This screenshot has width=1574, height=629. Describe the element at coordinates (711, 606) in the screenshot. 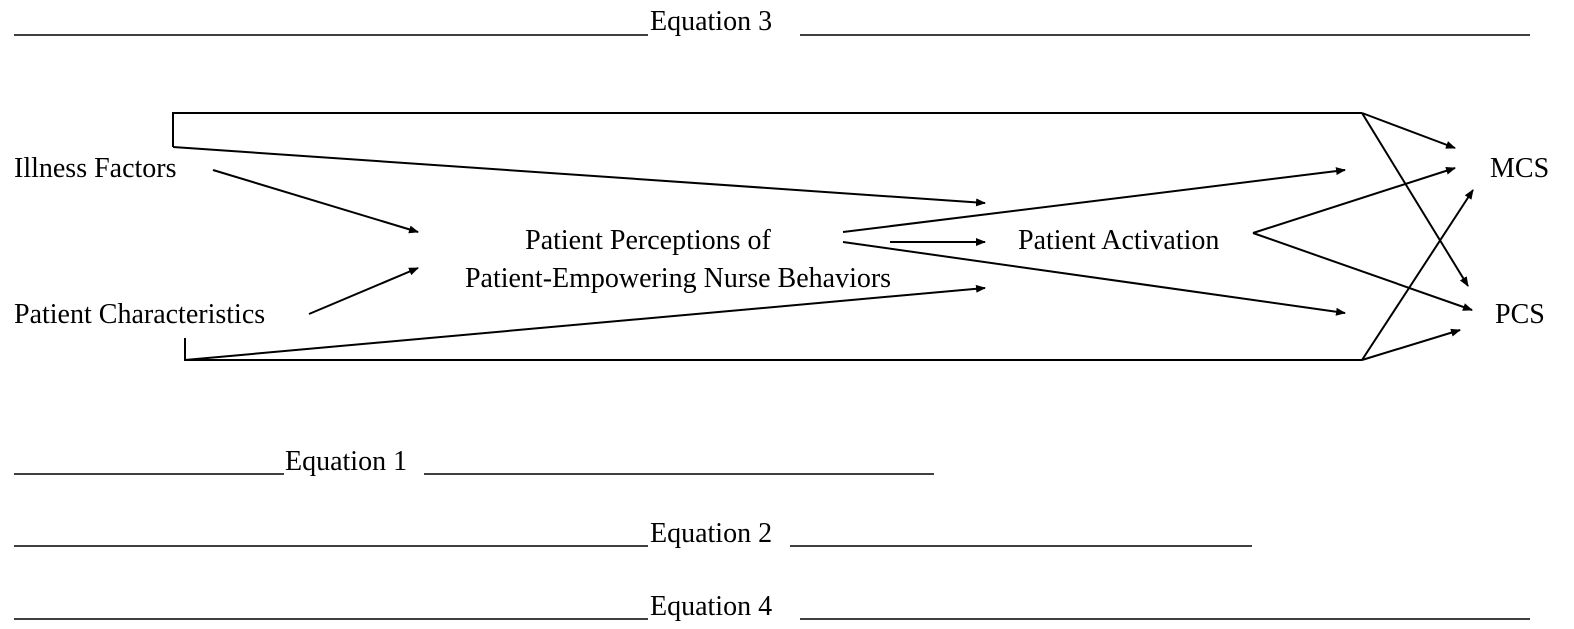

I see `equation-label: Equation 4` at that location.